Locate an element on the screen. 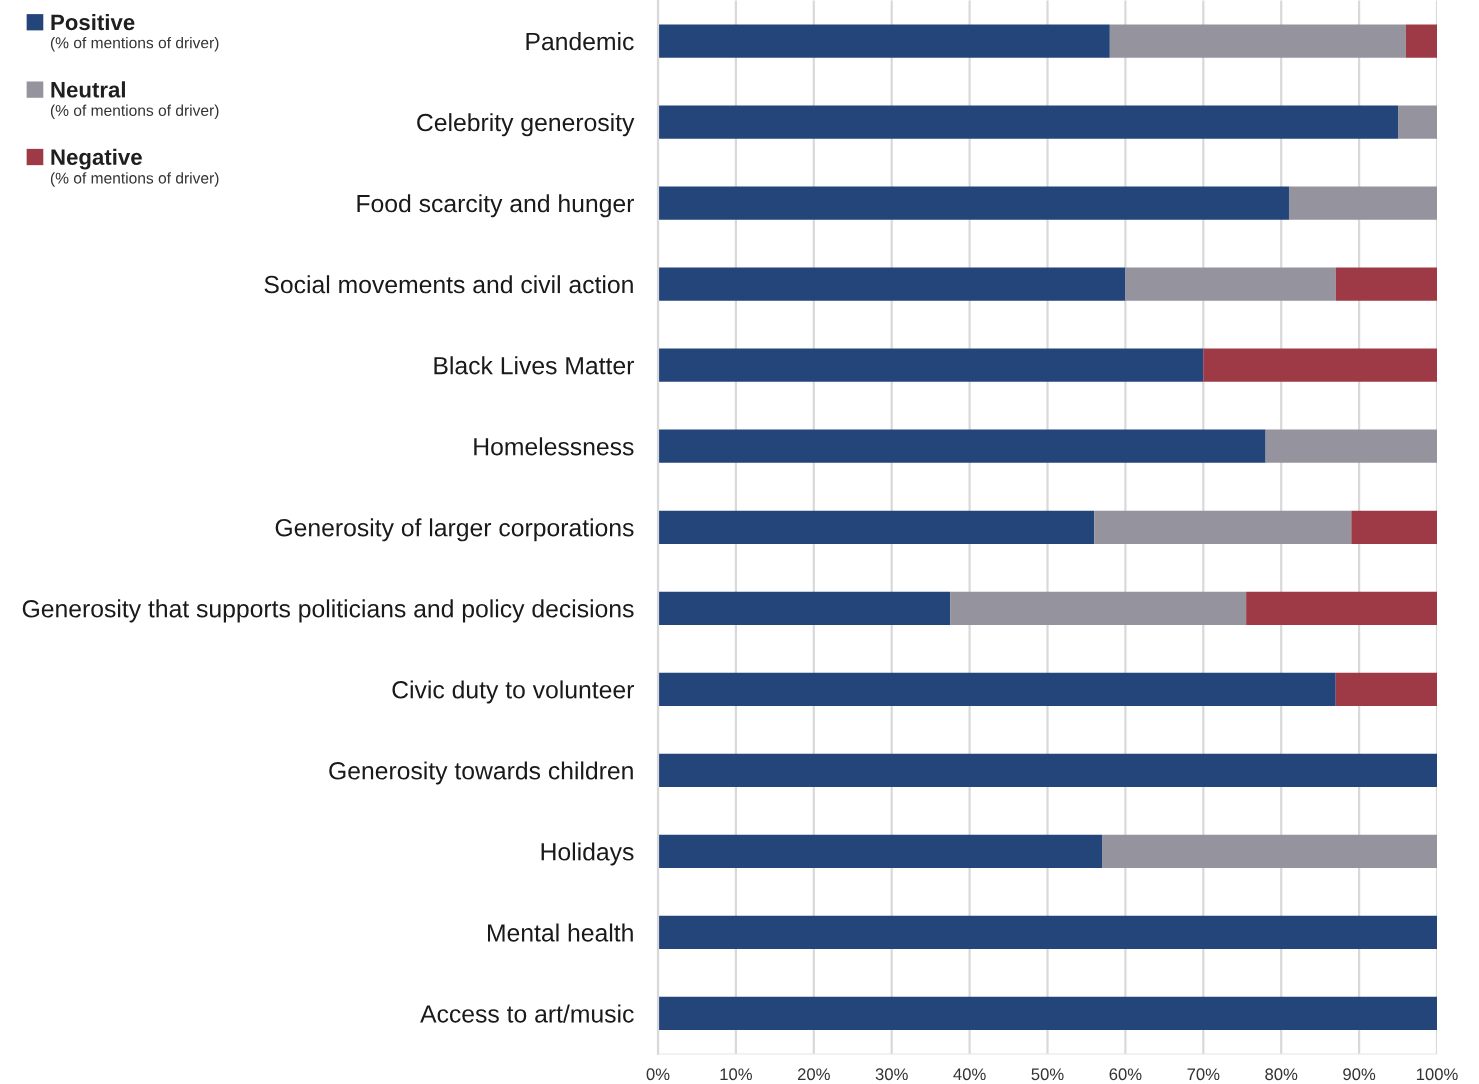 This screenshot has width=1479, height=1084. x-tick-label: 40% is located at coordinates (969, 1074).